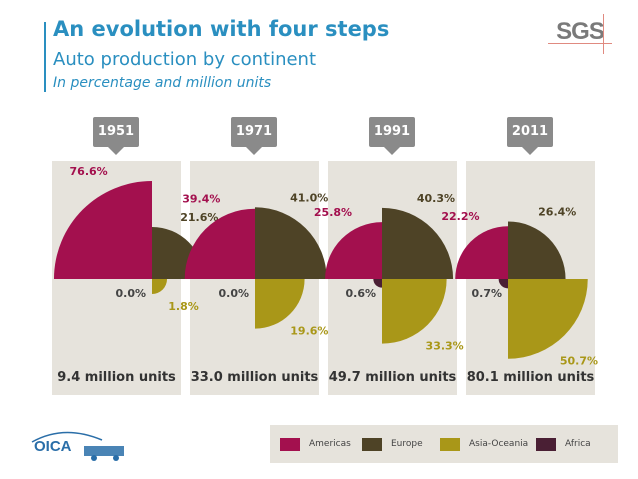  What do you see at coordinates (579, 361) in the screenshot?
I see `label-2011-asia-oceania: 50.7%` at bounding box center [579, 361].